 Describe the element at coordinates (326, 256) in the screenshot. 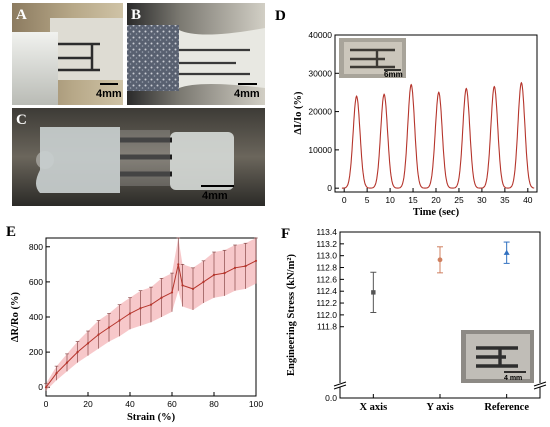

I see `chart-f-ytick-label: 113.0` at that location.